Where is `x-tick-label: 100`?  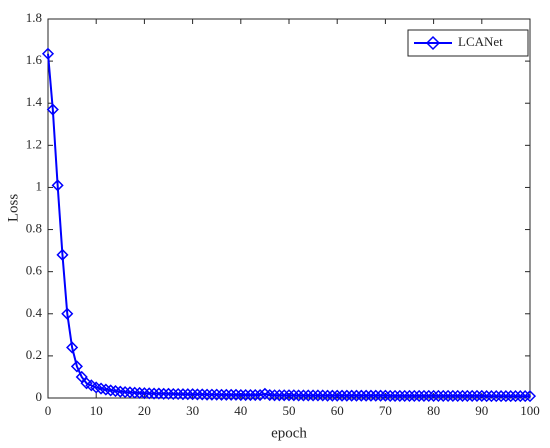
x-tick-label: 100 is located at coordinates (530, 410).